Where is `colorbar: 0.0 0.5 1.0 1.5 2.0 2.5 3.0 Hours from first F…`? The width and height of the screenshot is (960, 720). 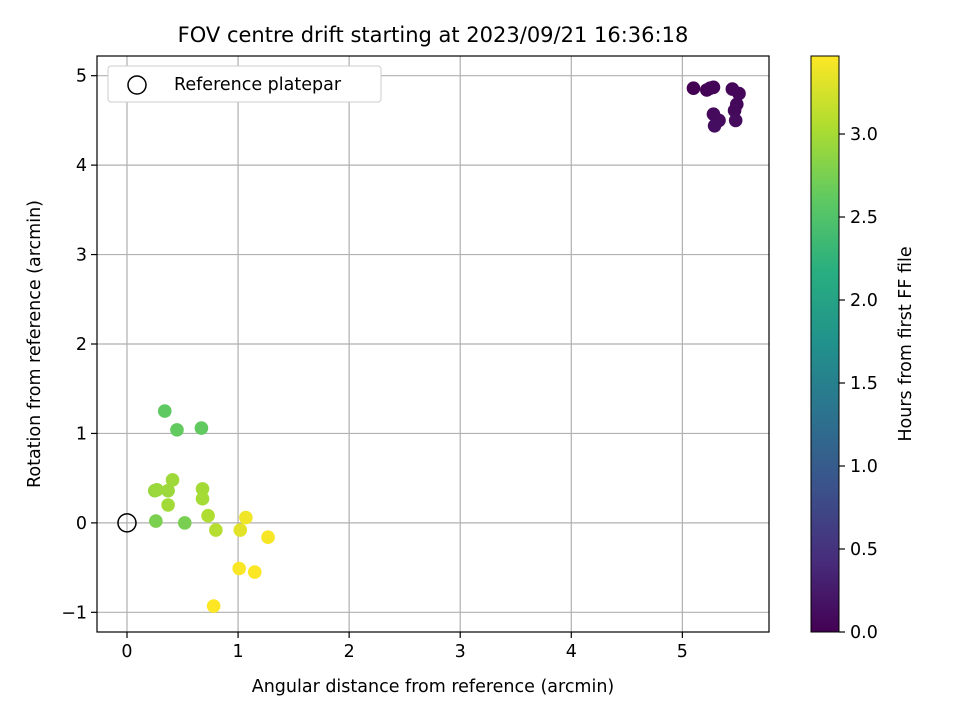 colorbar: 0.0 0.5 1.0 1.5 2.0 2.5 3.0 Hours from first F… is located at coordinates (863, 349).